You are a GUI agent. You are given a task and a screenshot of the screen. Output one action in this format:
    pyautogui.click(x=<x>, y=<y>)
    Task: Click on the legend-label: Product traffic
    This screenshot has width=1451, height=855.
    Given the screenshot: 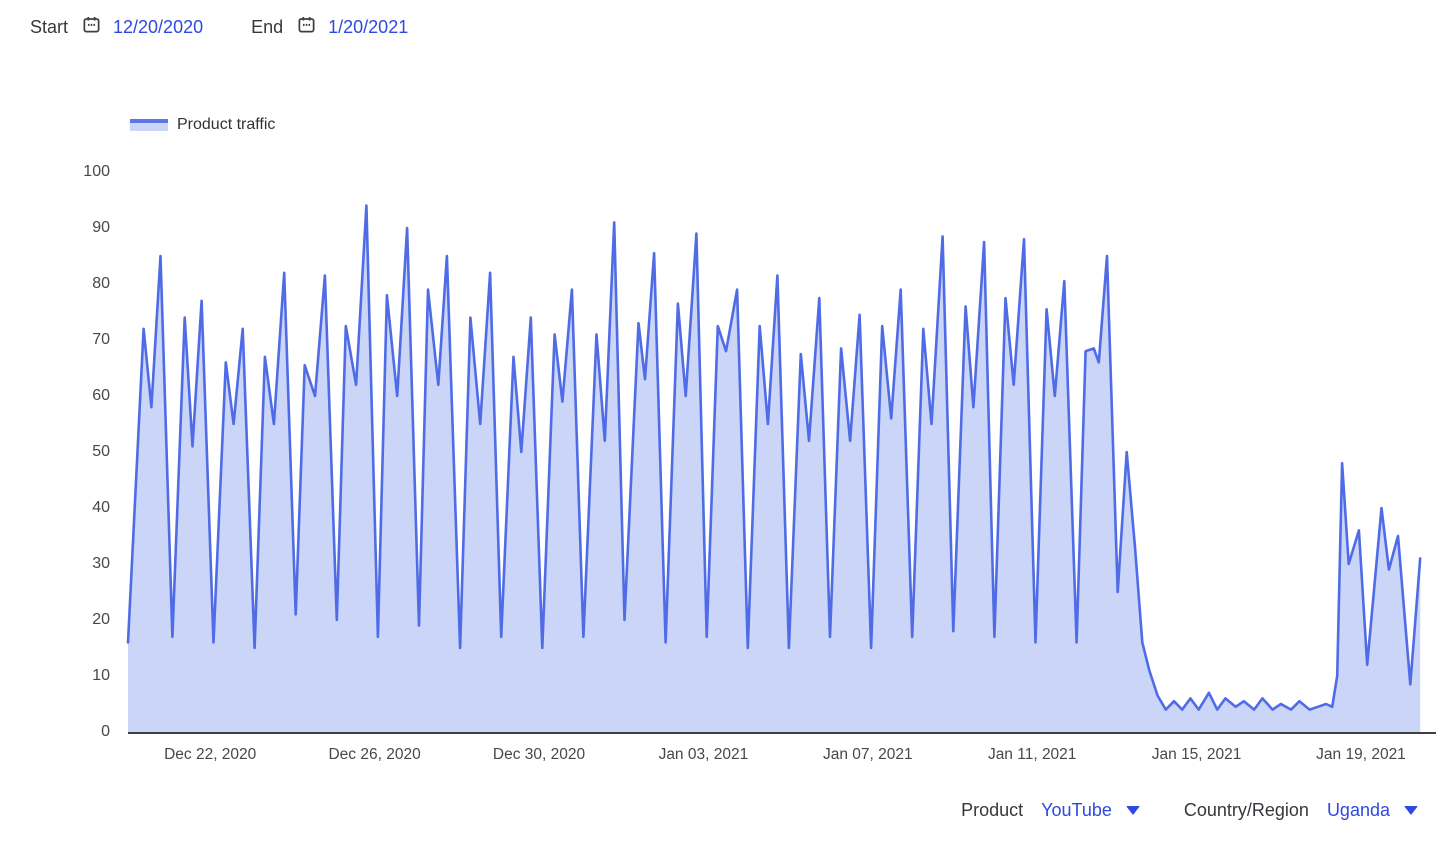 What is the action you would take?
    pyautogui.click(x=226, y=124)
    